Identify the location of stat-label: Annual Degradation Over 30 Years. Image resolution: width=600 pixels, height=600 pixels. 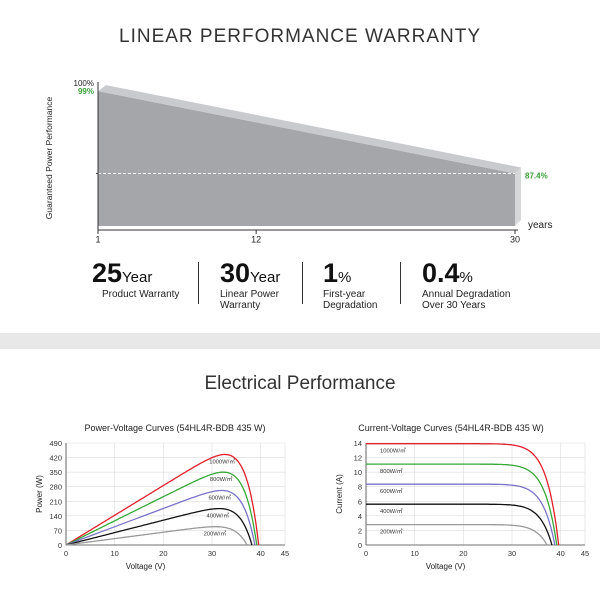
(466, 300).